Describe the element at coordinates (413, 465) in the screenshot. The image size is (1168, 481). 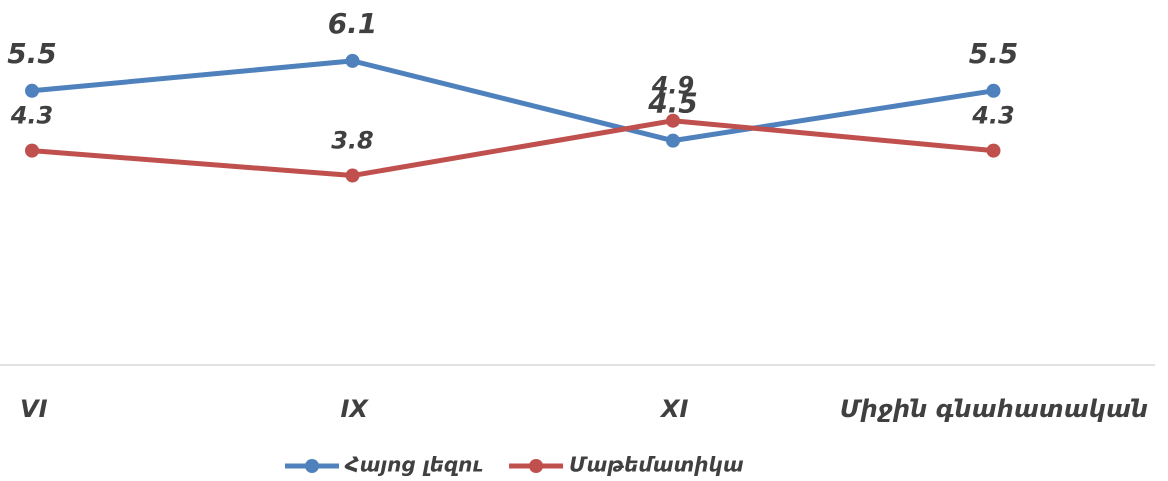
I see `legend-label: Հայոց լեզու` at that location.